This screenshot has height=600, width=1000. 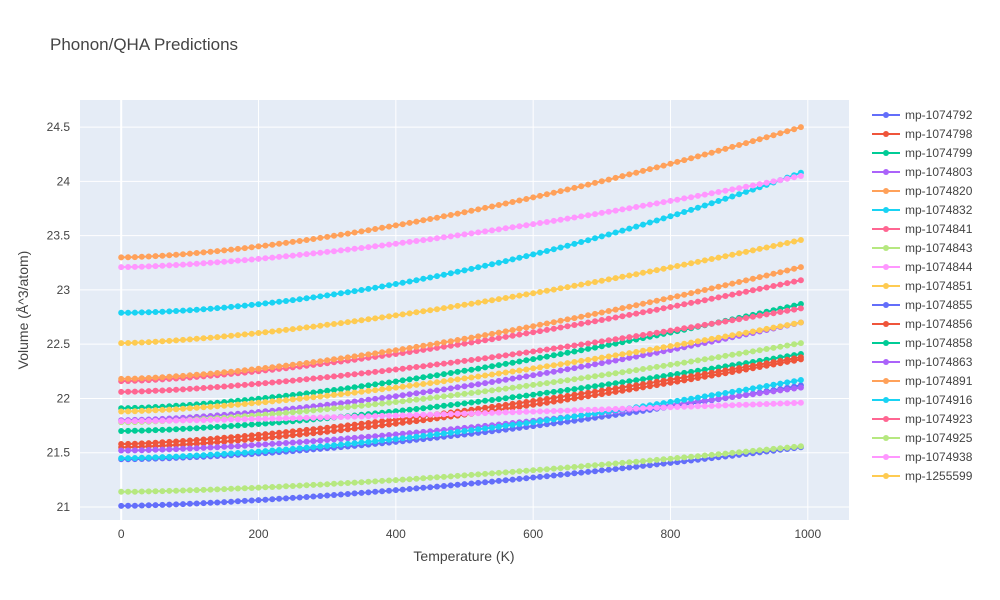 What do you see at coordinates (922, 362) in the screenshot?
I see `legend-item: mp-1074863` at bounding box center [922, 362].